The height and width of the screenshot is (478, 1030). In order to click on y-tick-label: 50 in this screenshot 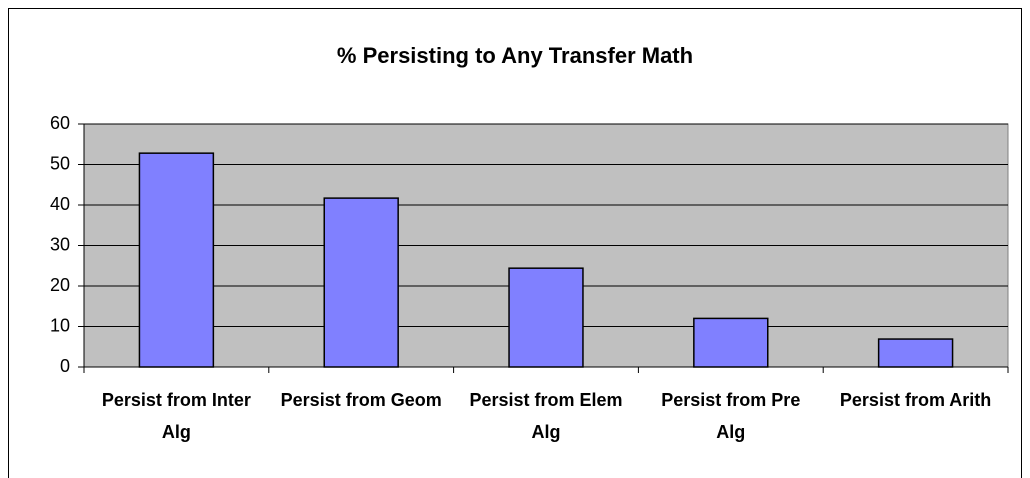, I will do `click(60, 163)`.